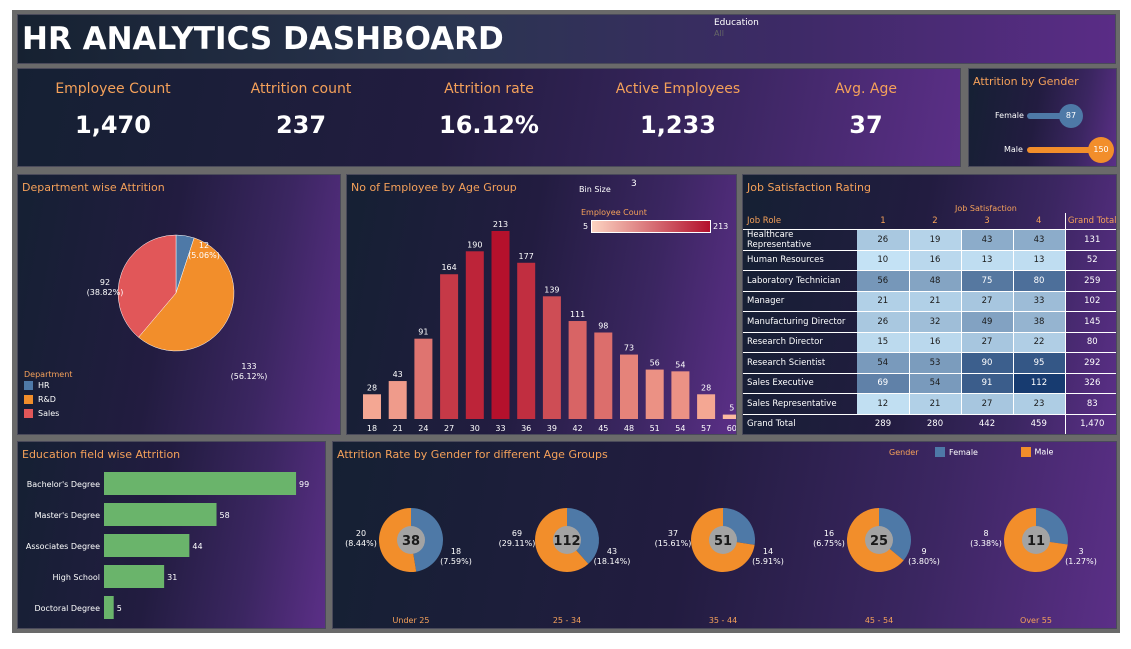 The height and width of the screenshot is (649, 1131). Describe the element at coordinates (1039, 363) in the screenshot. I see `satisfaction-cell: 95` at that location.